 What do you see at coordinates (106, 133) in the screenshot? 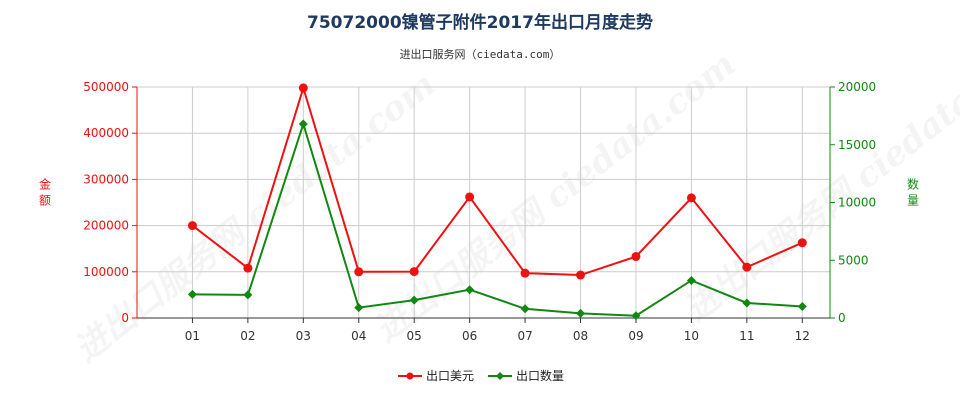
I see `y-tick-label-left: 400000` at bounding box center [106, 133].